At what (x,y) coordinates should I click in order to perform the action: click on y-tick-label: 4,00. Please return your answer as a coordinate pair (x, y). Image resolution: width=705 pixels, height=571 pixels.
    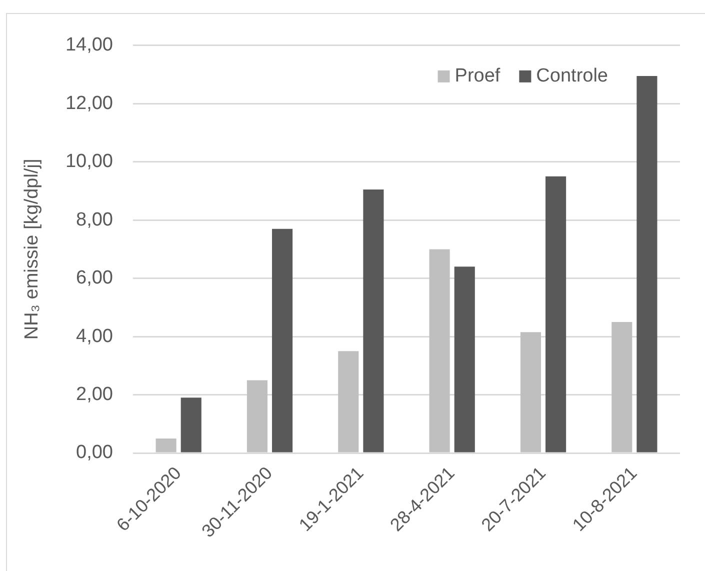
    Looking at the image, I should click on (94, 336).